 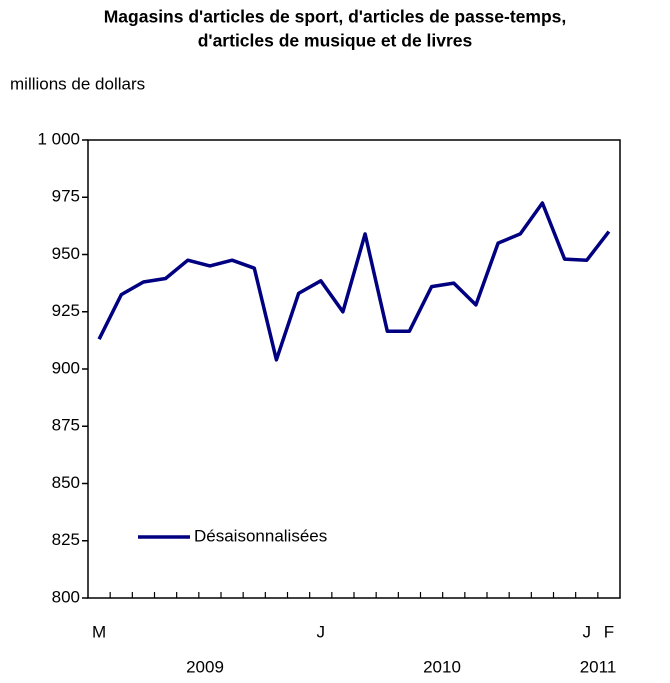 I want to click on y-tick-label: 975, so click(x=66, y=196).